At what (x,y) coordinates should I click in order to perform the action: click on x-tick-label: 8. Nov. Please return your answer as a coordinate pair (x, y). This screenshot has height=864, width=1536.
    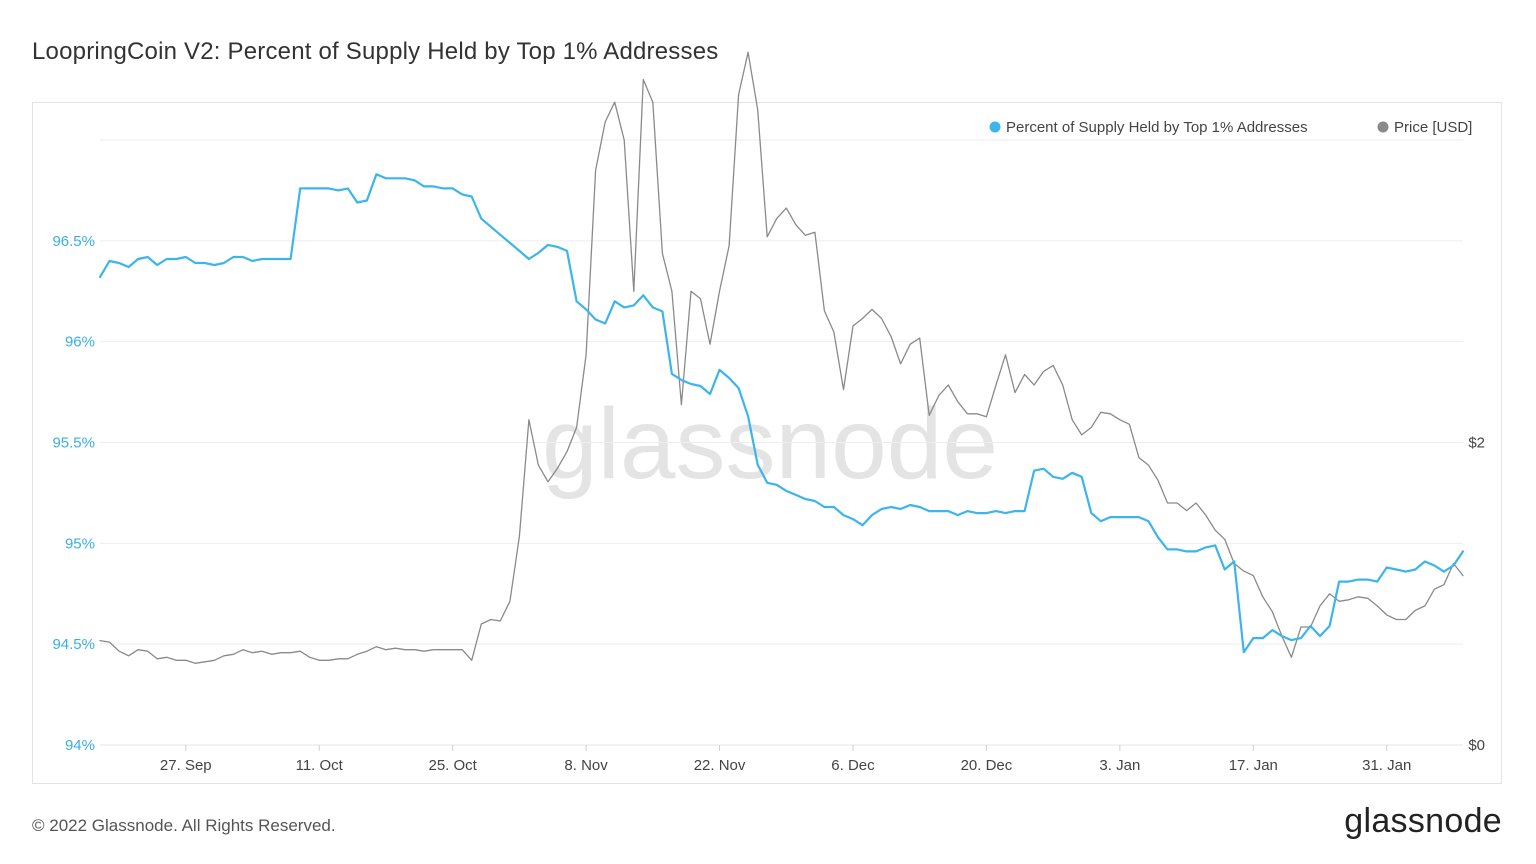
    Looking at the image, I should click on (586, 765).